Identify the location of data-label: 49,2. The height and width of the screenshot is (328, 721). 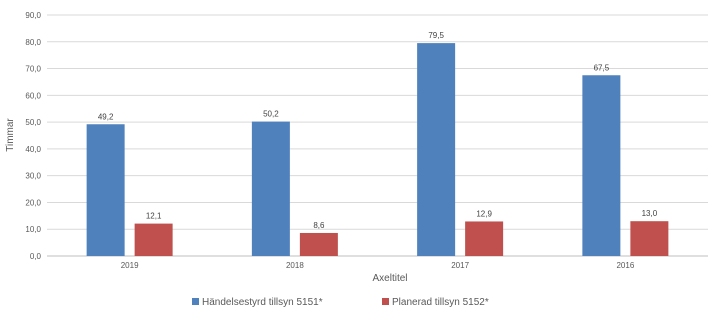
(106, 116).